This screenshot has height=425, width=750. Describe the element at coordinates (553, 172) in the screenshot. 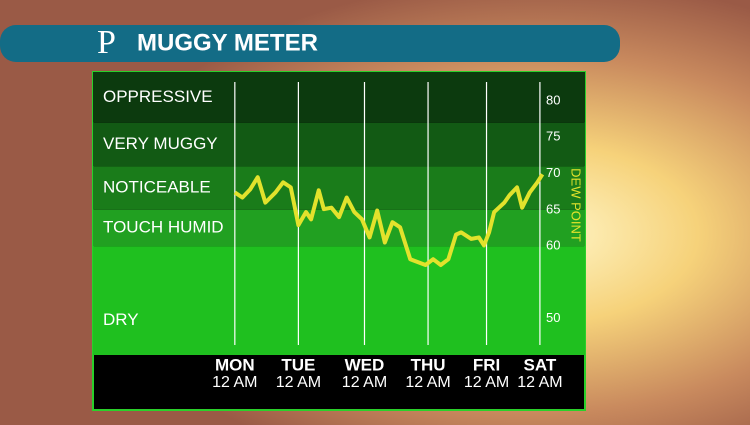

I see `y-tick-label: 70` at that location.